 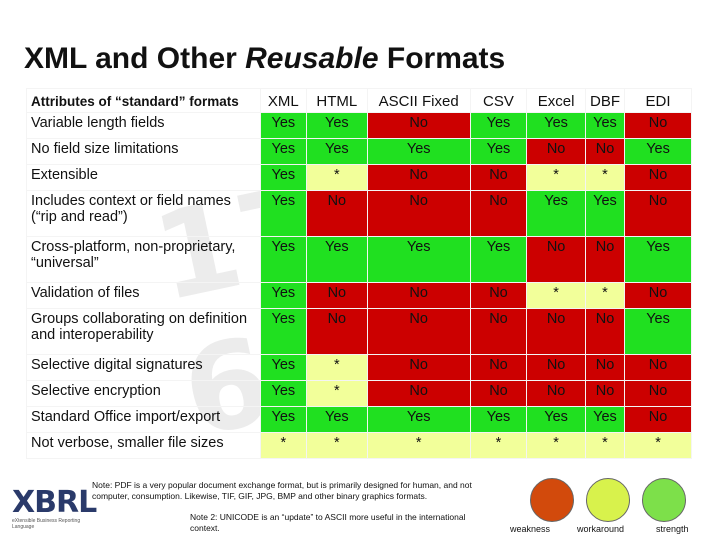 What do you see at coordinates (143, 100) in the screenshot?
I see `header-label: Attributes of “standard” formats` at bounding box center [143, 100].